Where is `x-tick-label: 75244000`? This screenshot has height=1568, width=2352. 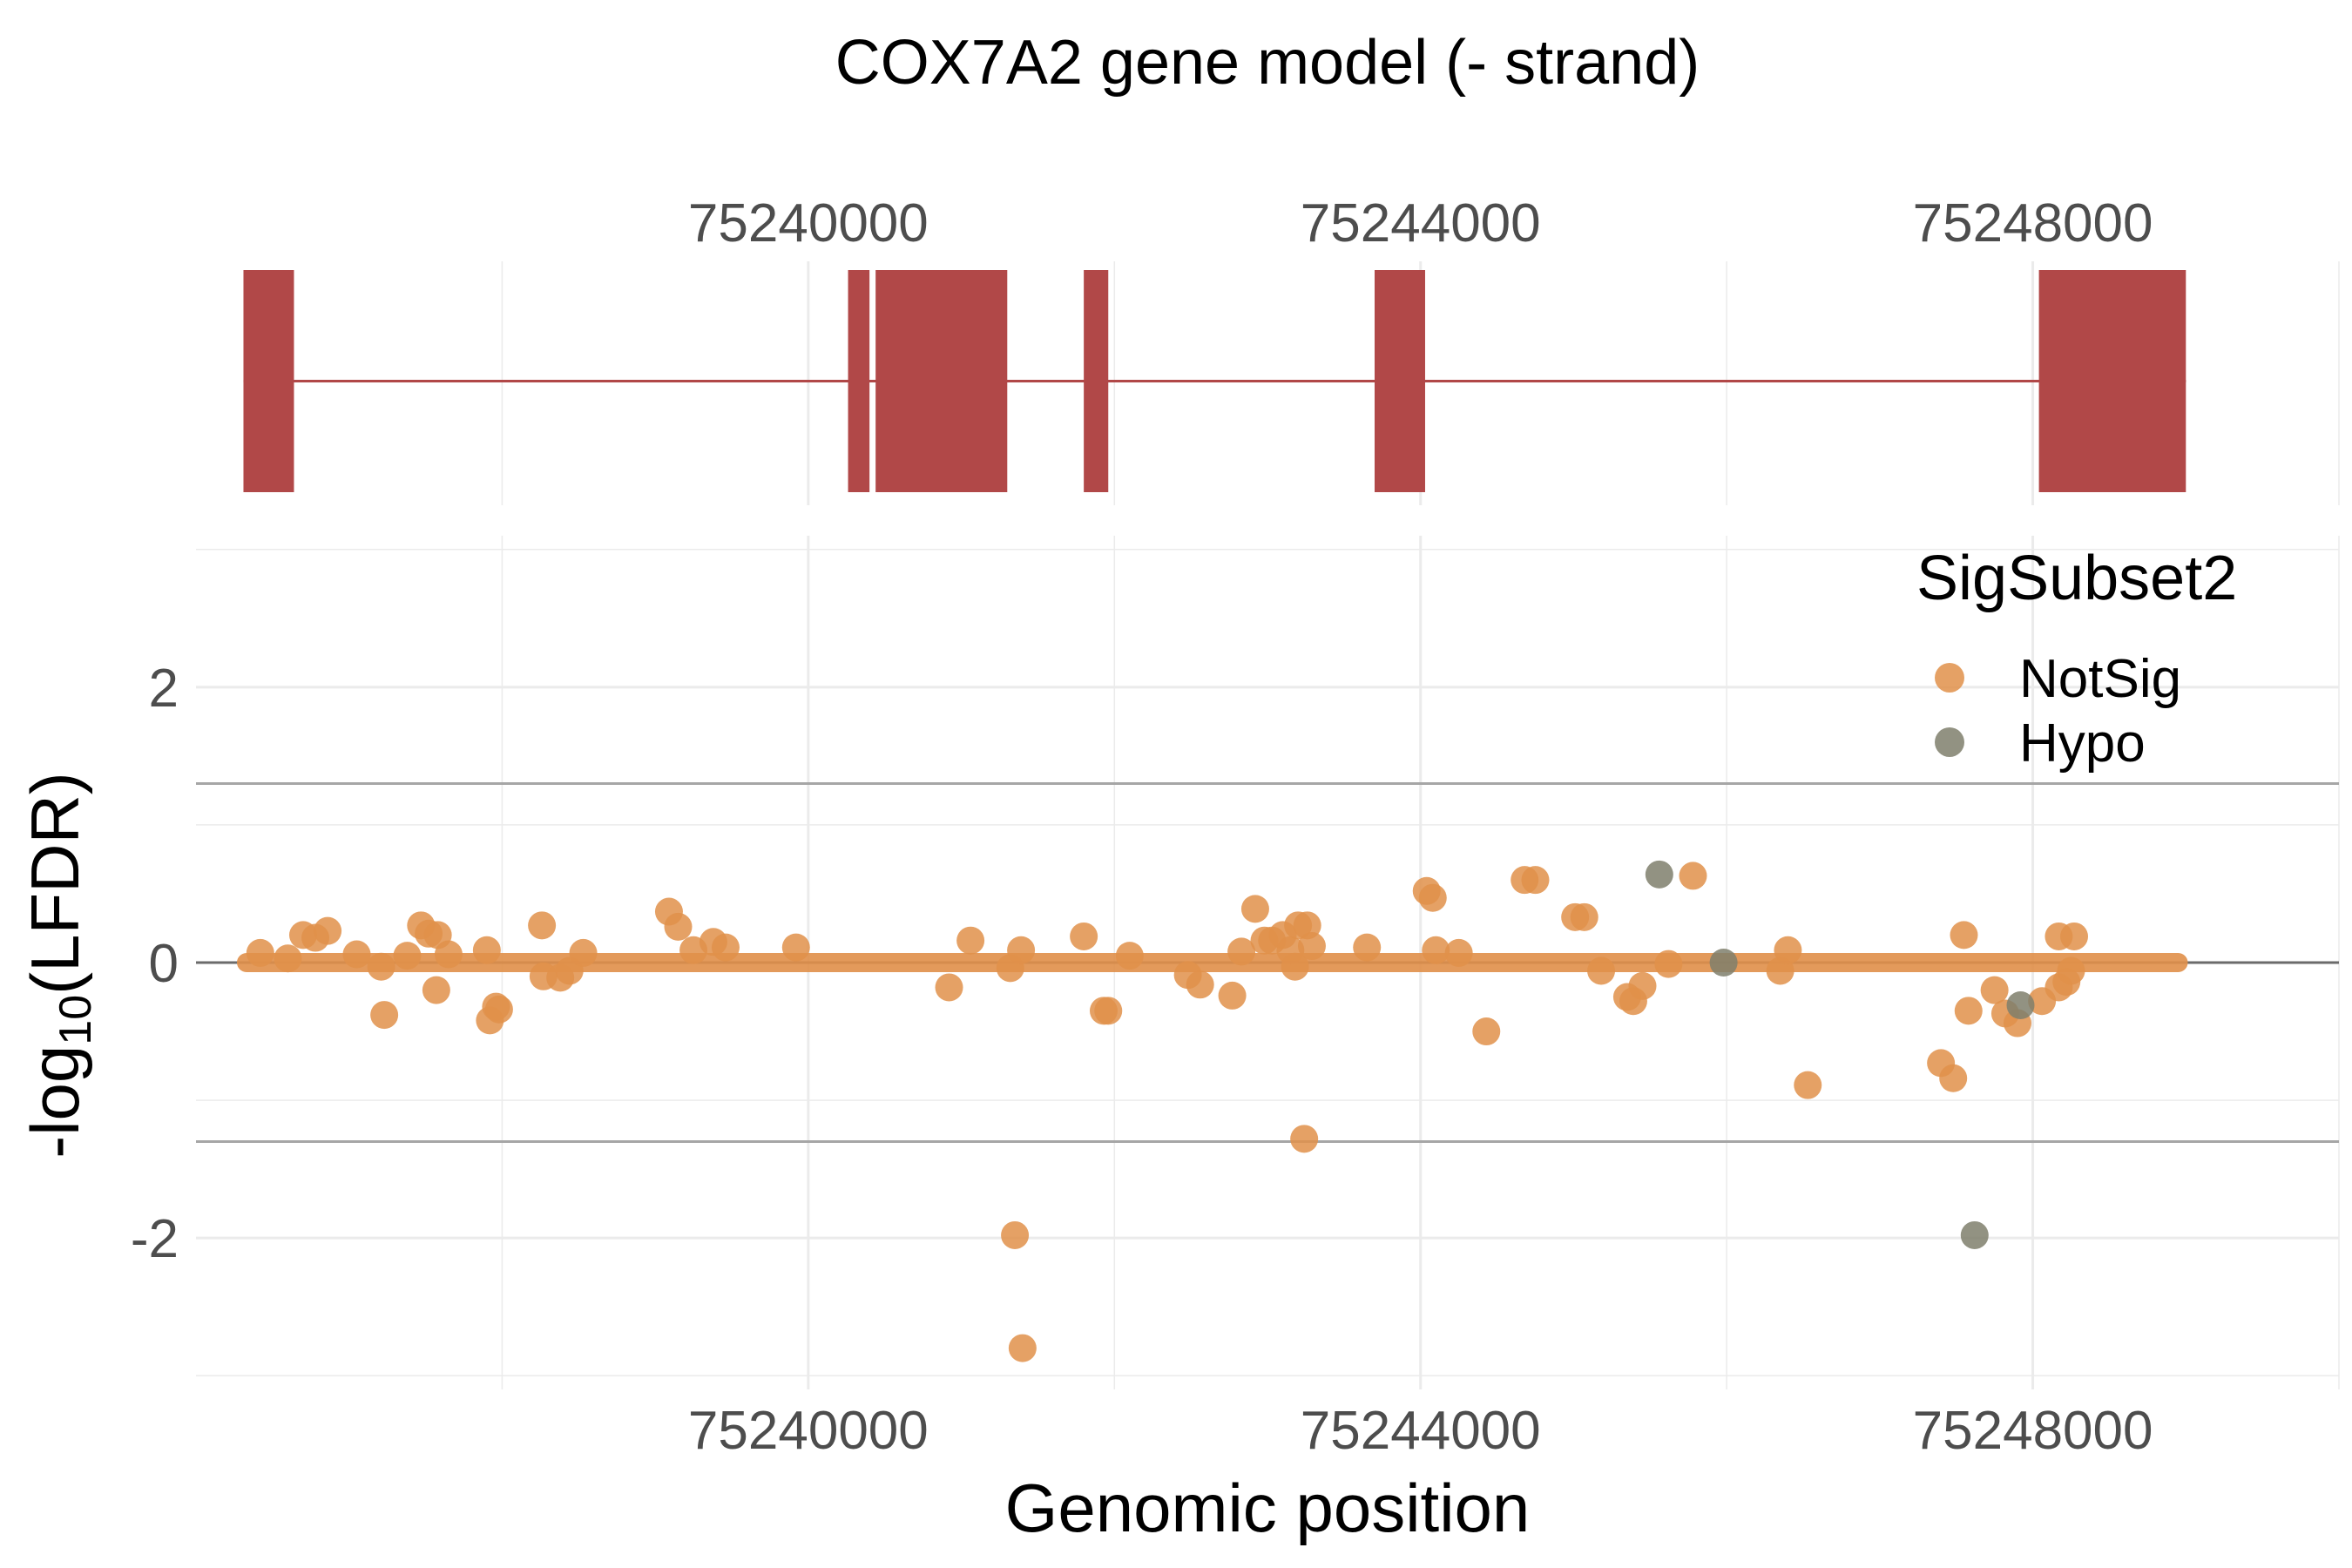
x-tick-label: 75244000 is located at coordinates (1421, 1431).